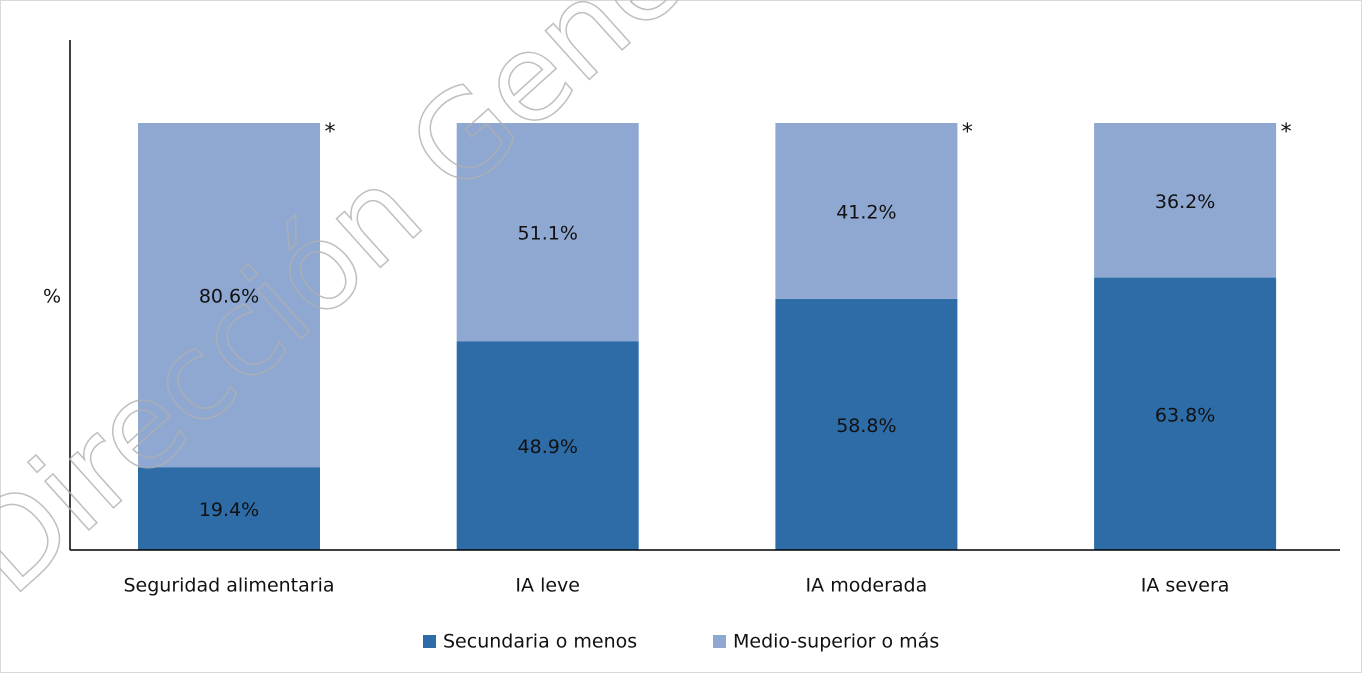 The width and height of the screenshot is (1363, 674). Describe the element at coordinates (867, 586) in the screenshot. I see `x-tick-label: IA moderada` at that location.